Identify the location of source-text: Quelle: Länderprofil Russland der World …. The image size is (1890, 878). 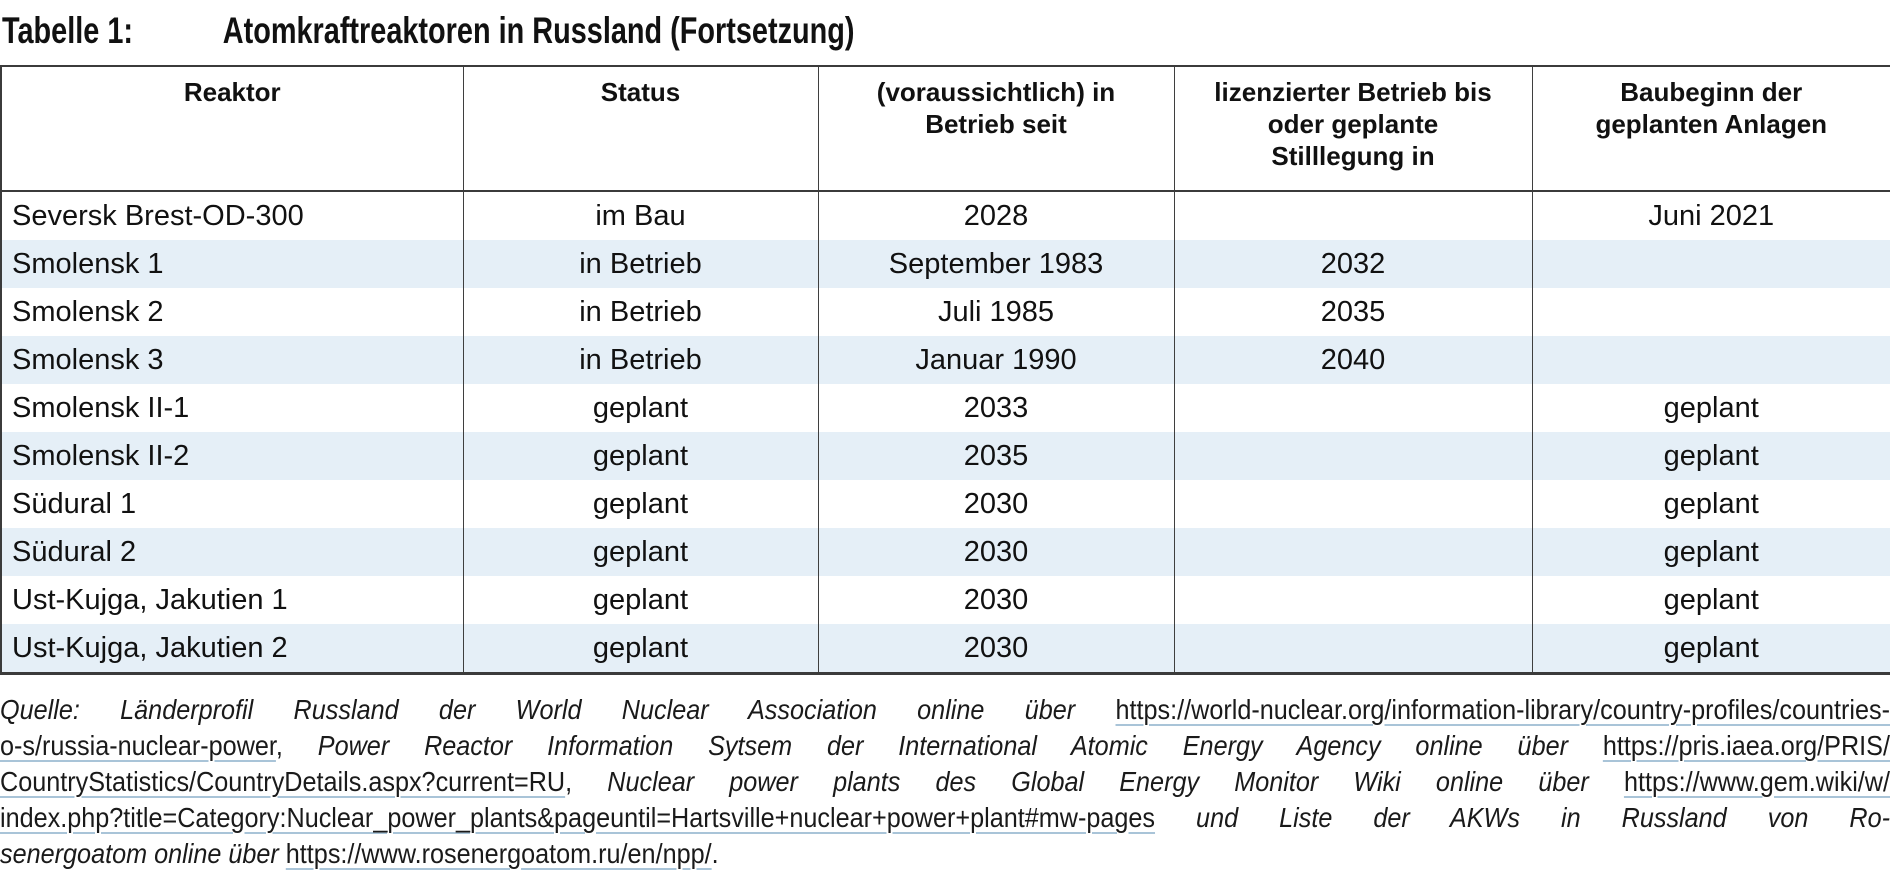
(558, 709).